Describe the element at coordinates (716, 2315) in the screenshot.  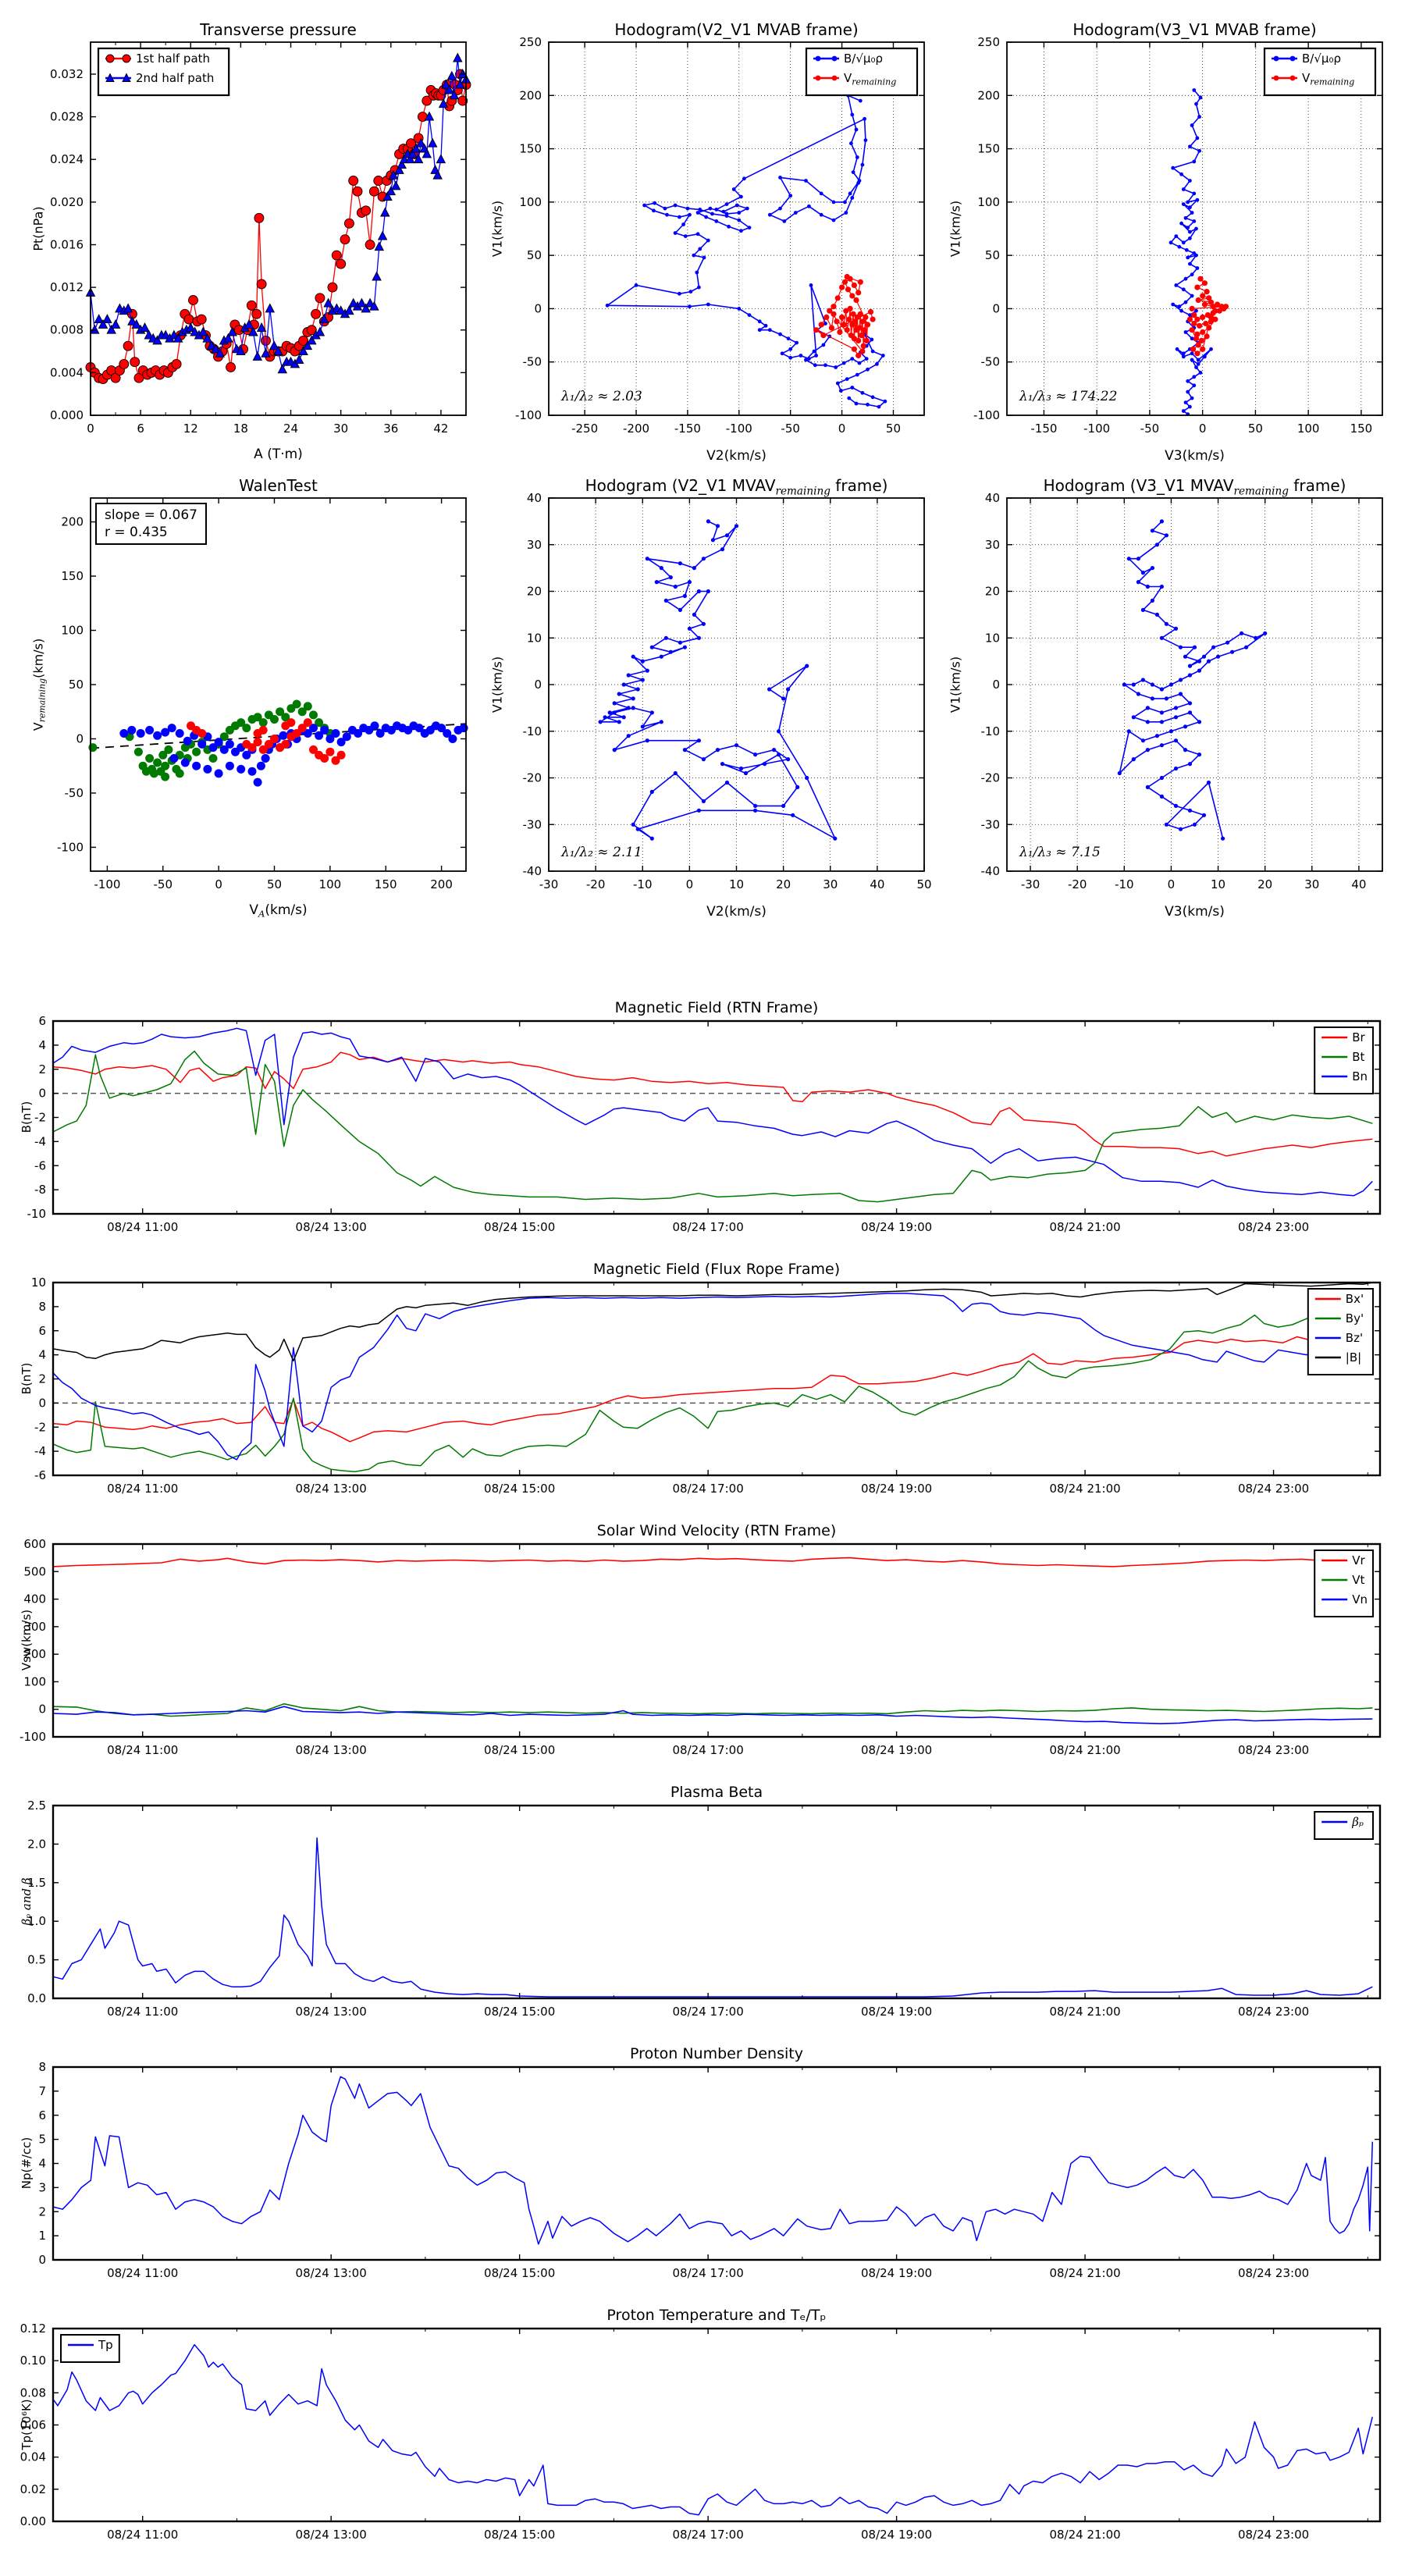
I see `plot-title: Proton Temperature and Tₑ/Tₚ` at that location.